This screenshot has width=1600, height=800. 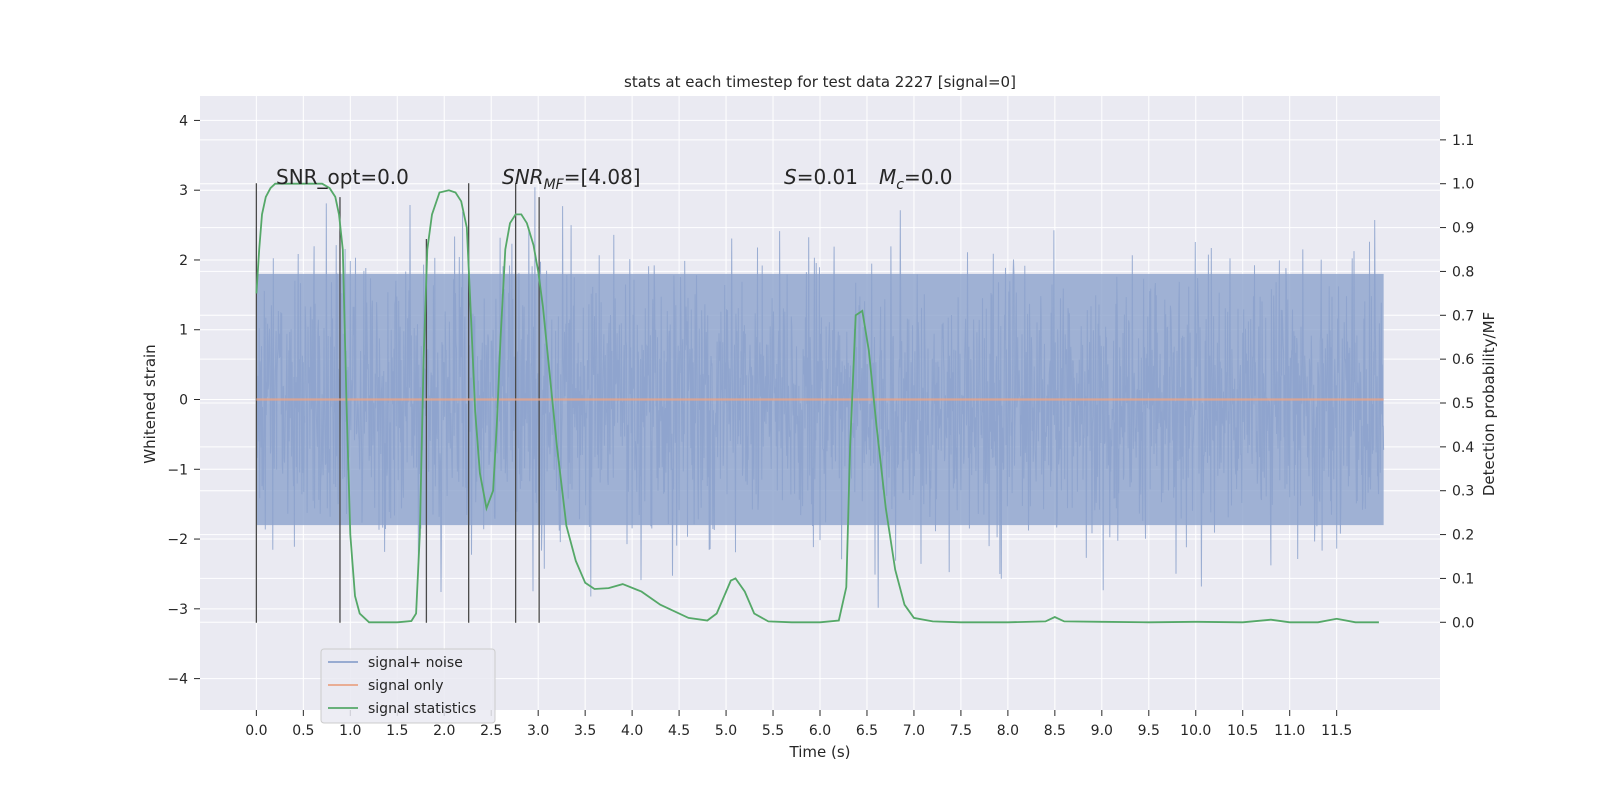 I want to click on x-tick-label: 0.5, so click(x=303, y=731).